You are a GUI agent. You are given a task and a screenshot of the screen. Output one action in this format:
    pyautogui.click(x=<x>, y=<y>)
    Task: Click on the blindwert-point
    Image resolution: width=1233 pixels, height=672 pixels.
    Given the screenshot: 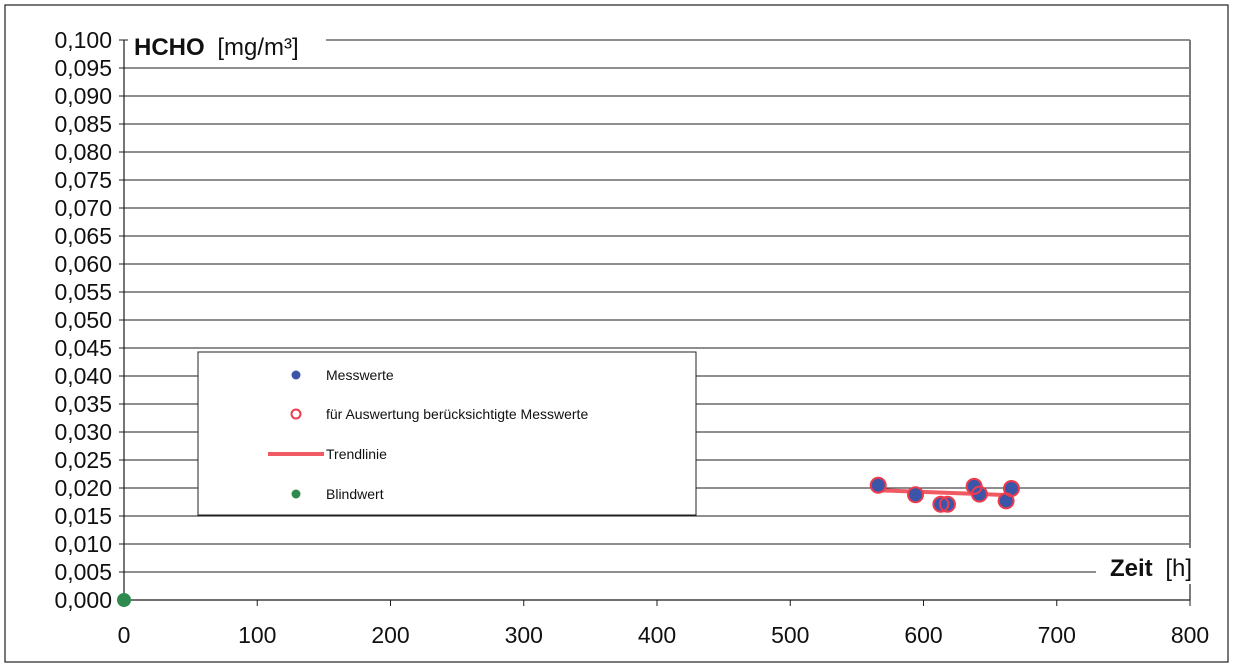 What is the action you would take?
    pyautogui.click(x=124, y=600)
    